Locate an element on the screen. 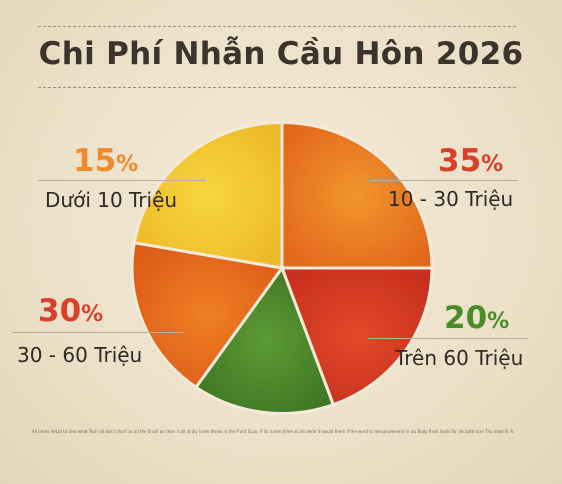 This screenshot has height=484, width=562. pct-label-20: 20% is located at coordinates (477, 318).